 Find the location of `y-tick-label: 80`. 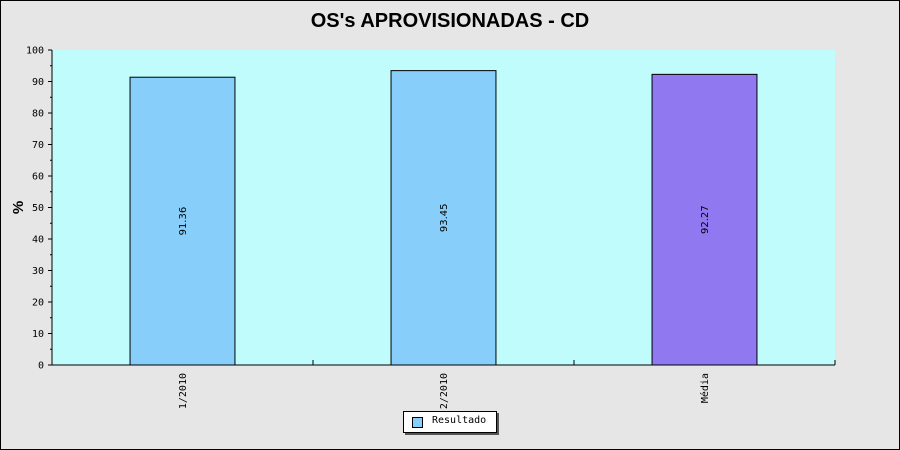

y-tick-label: 80 is located at coordinates (38, 114).